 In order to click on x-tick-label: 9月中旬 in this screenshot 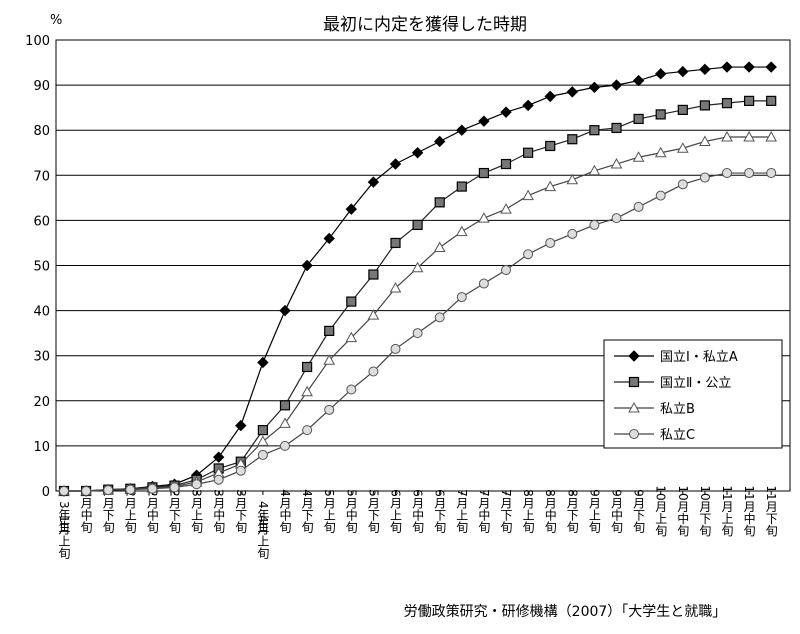, I will do `click(617, 511)`.